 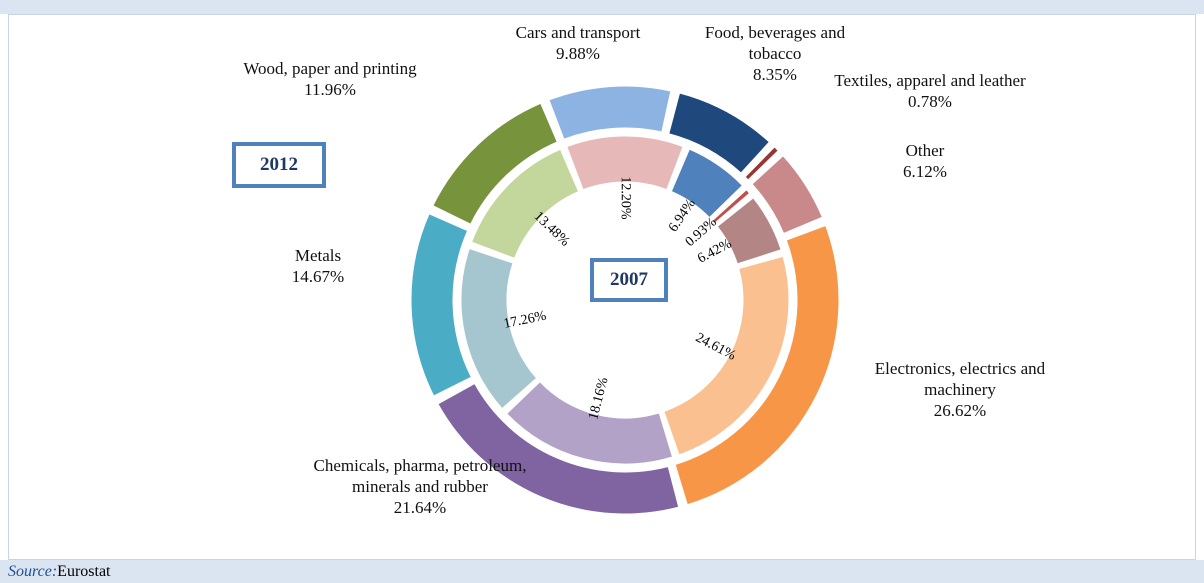 What do you see at coordinates (775, 43) in the screenshot?
I see `category-name: Food, beverages and tobacco` at bounding box center [775, 43].